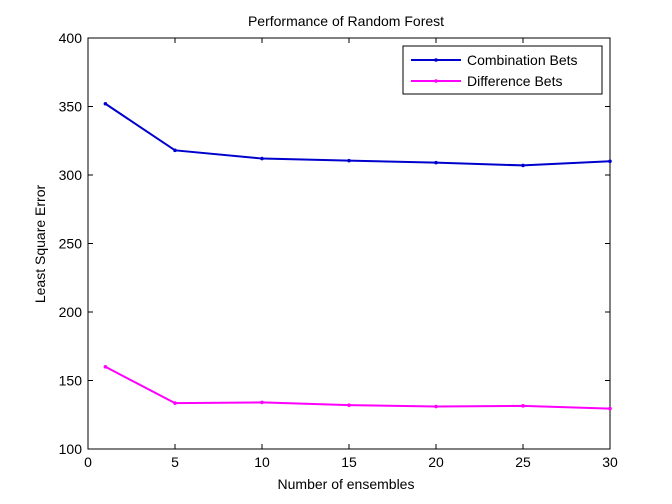  I want to click on x-tick-label: 10, so click(262, 462).